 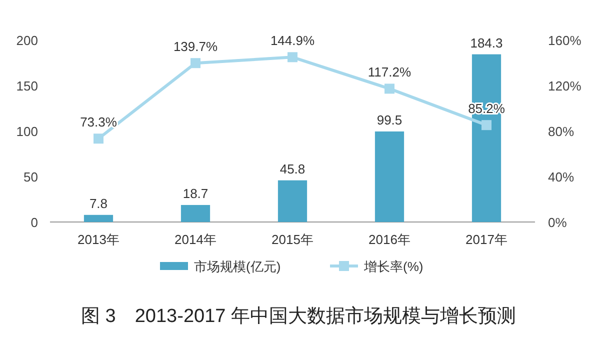 What do you see at coordinates (27, 40) in the screenshot?
I see `ytick: 200` at bounding box center [27, 40].